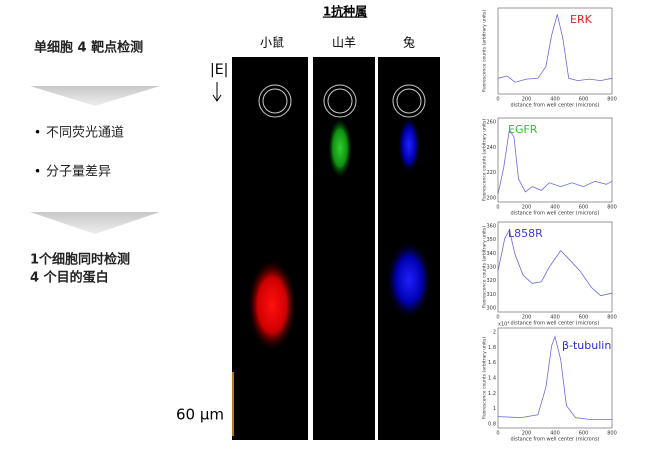 This screenshot has height=463, width=650. Describe the element at coordinates (491, 123) in the screenshot. I see `y-tick-label: 260` at that location.